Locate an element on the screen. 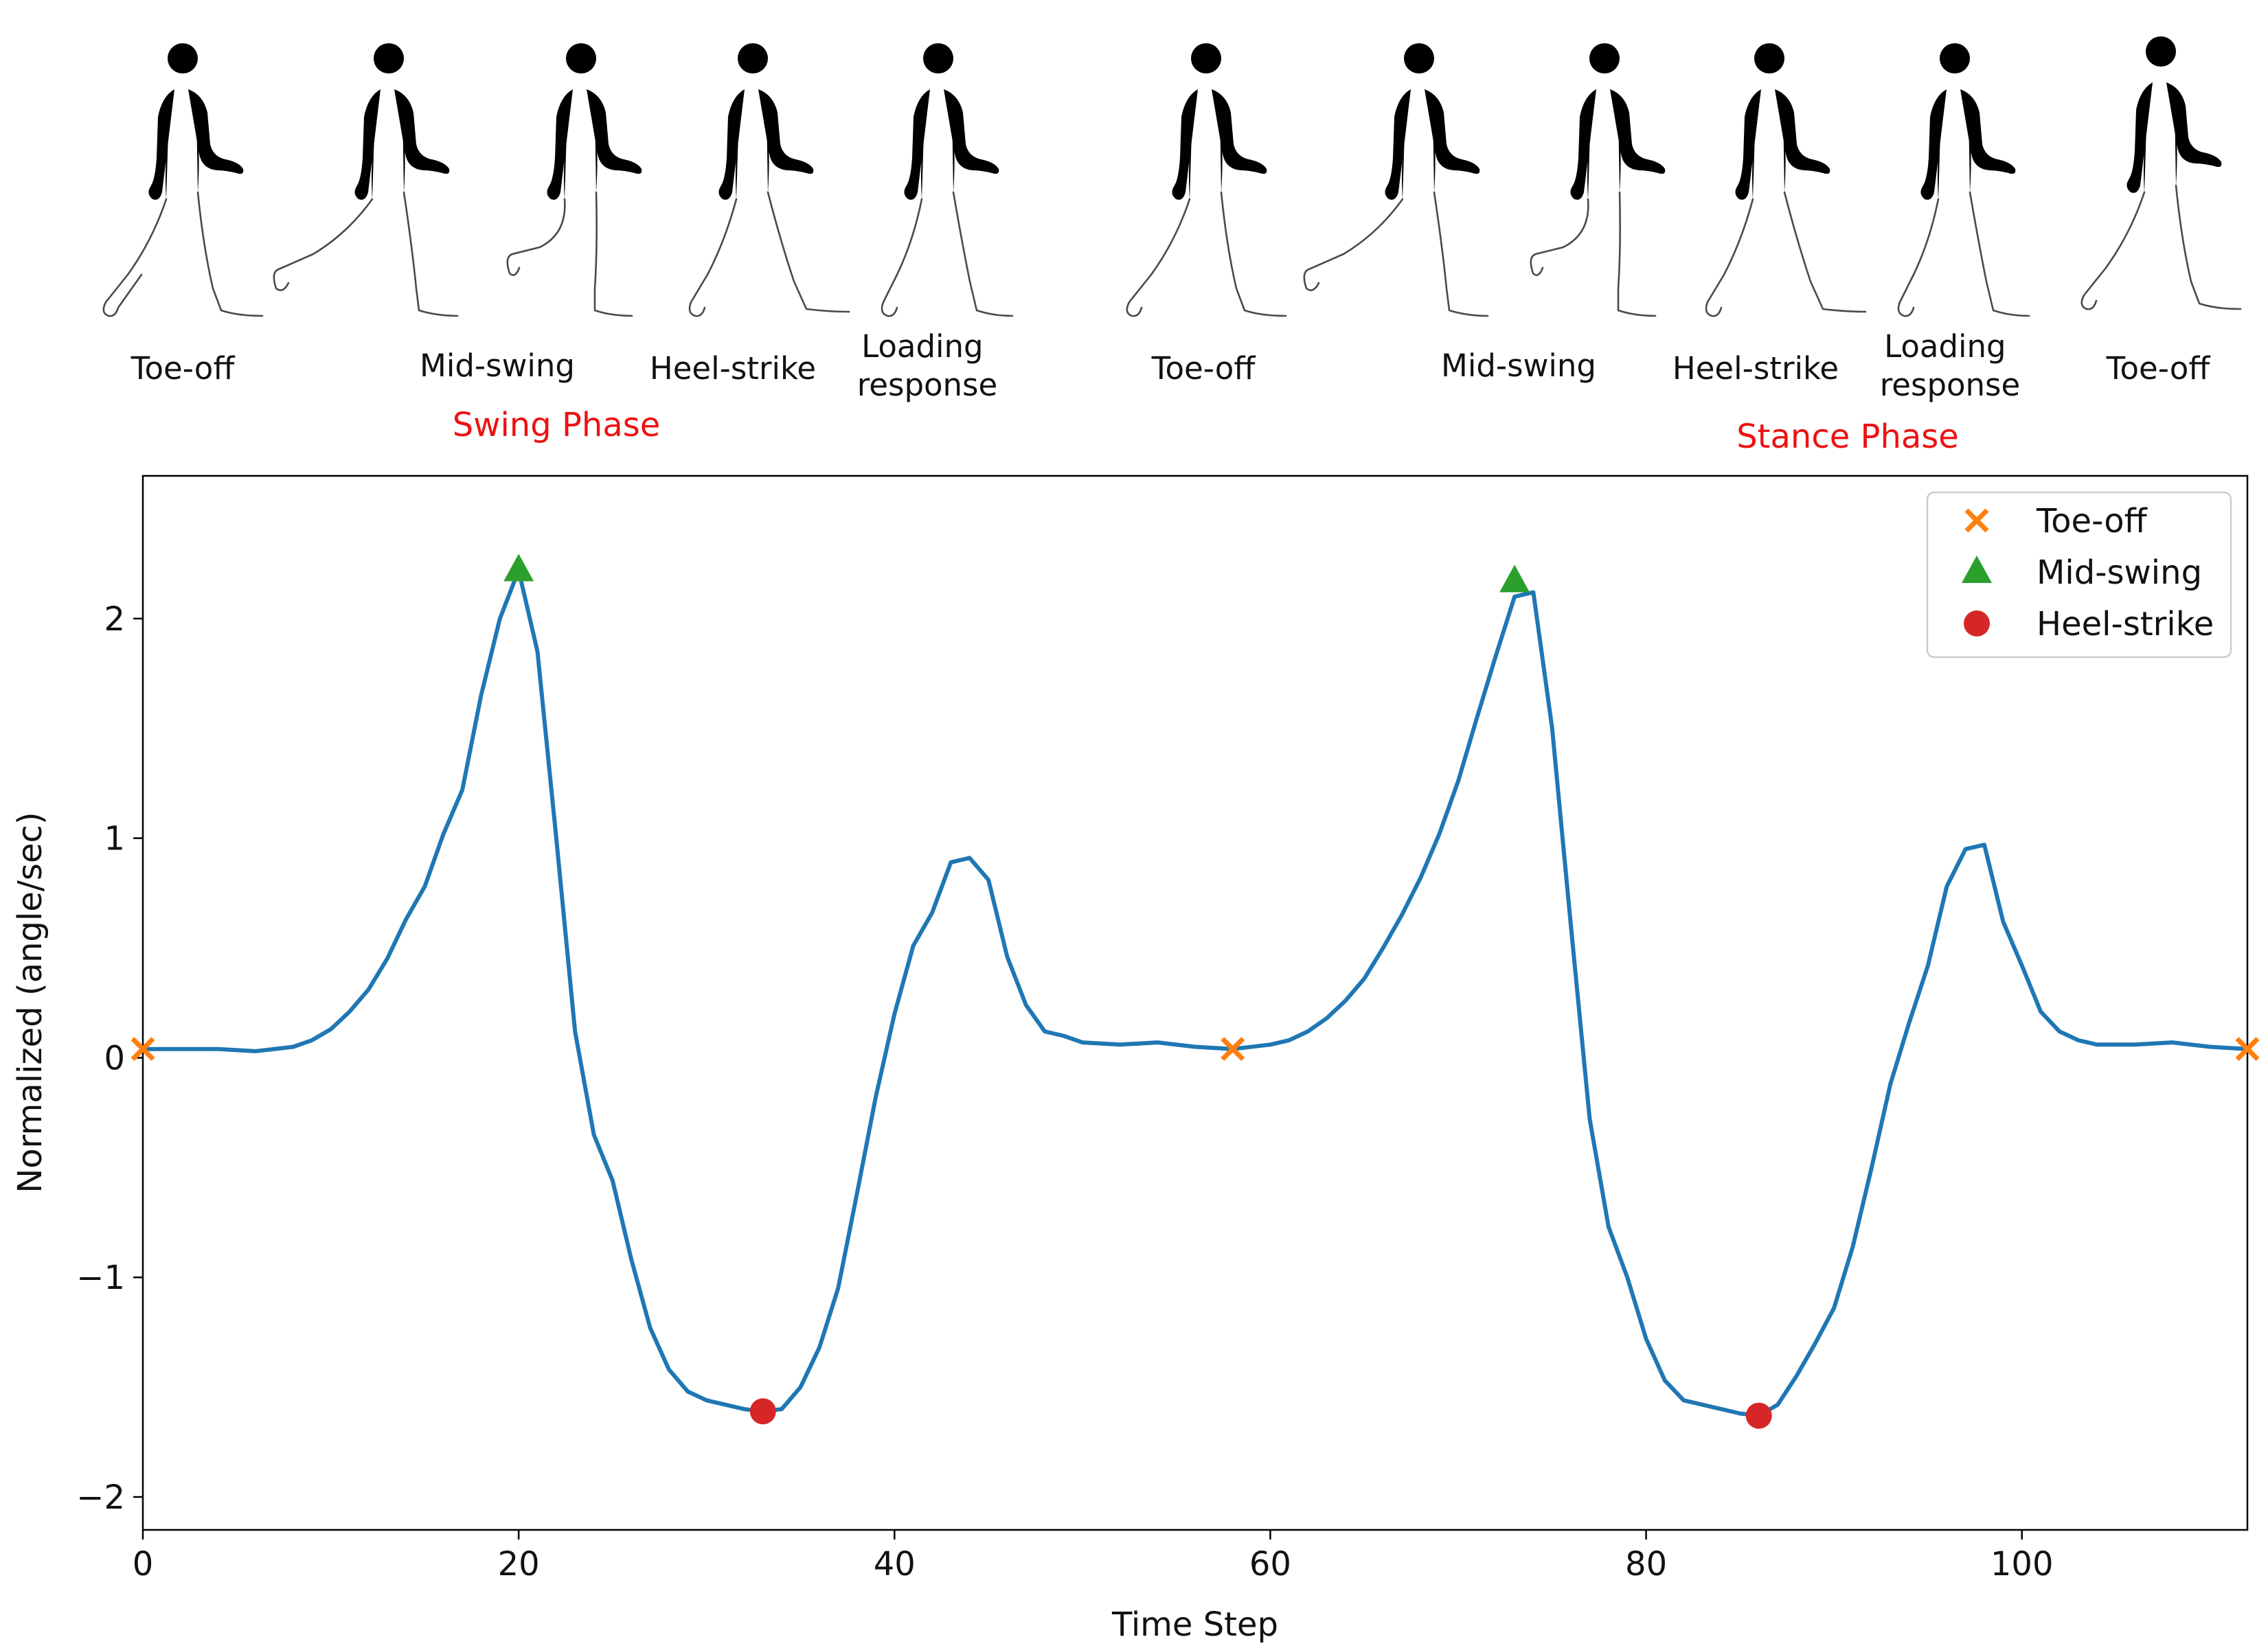 The image size is (2268, 1648). legend-mid-swing-icon is located at coordinates (1977, 569).